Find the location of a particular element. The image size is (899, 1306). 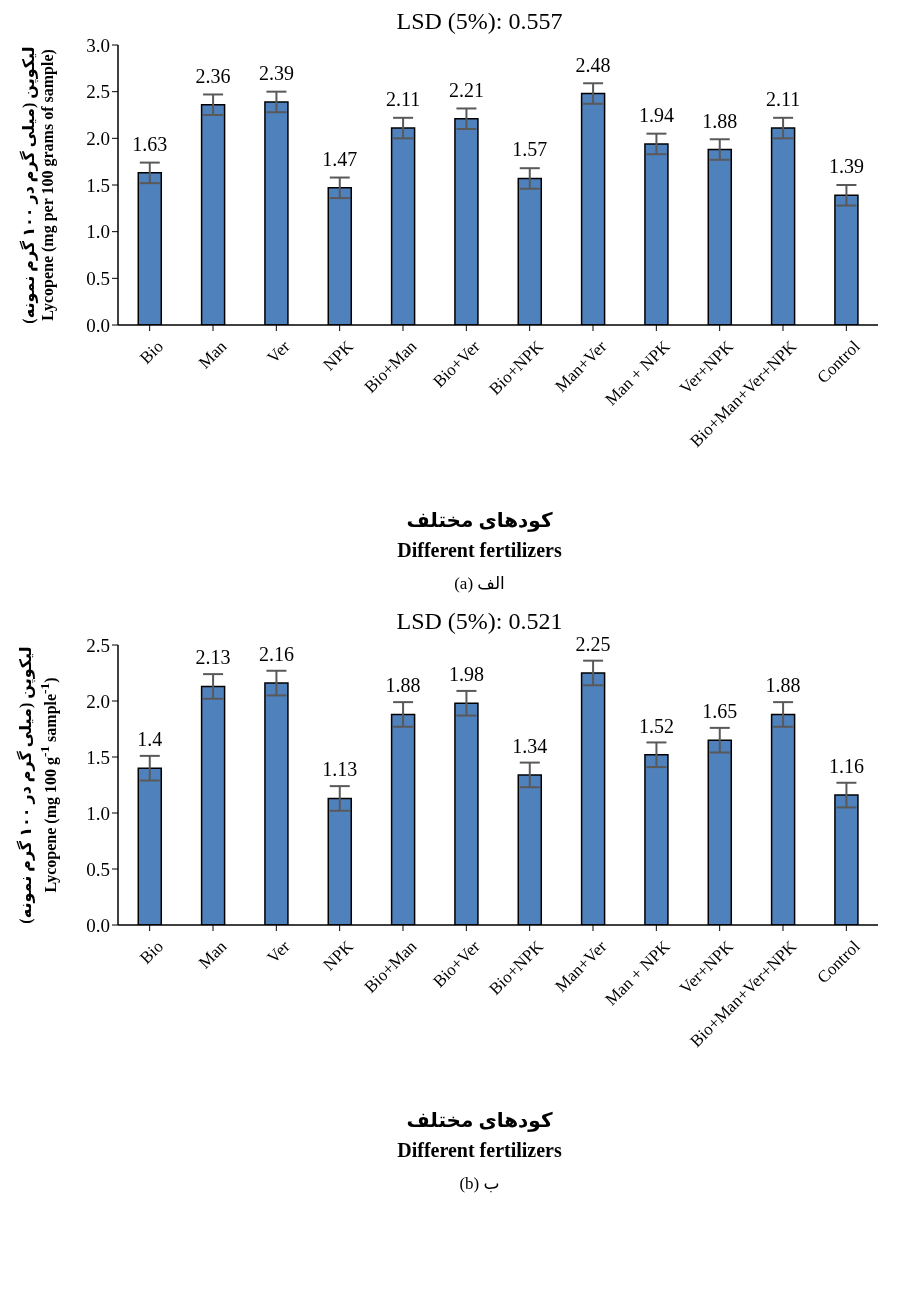

data-label: 2.36 is located at coordinates (213, 75).